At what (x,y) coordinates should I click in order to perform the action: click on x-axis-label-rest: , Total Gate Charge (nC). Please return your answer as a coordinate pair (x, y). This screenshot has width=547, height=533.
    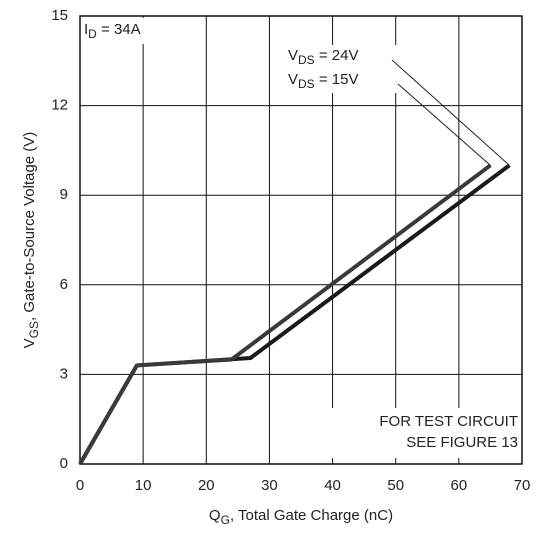
    Looking at the image, I should click on (311, 515).